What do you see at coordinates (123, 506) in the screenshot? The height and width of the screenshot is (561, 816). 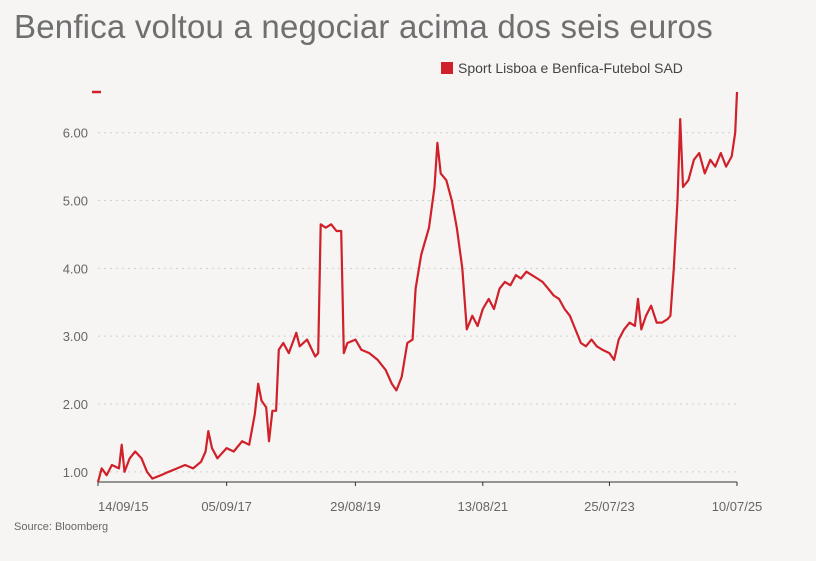 I see `x-tick-label: 14/09/15` at bounding box center [123, 506].